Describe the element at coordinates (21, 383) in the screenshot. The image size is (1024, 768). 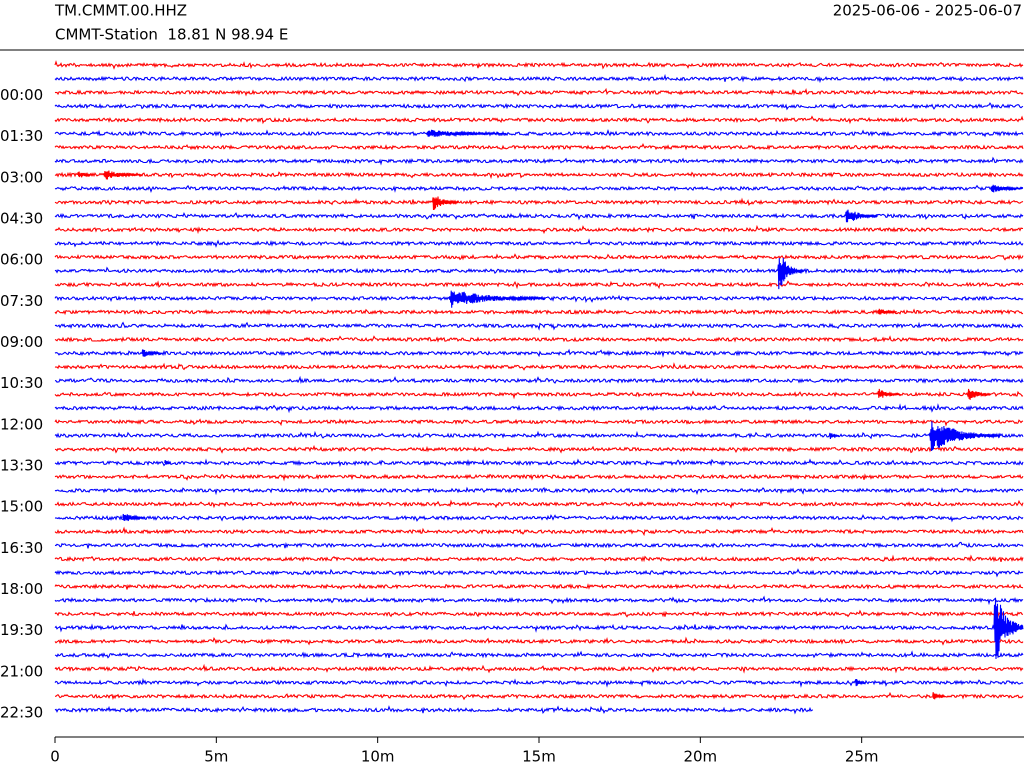
I see `row-label: 10:30` at that location.